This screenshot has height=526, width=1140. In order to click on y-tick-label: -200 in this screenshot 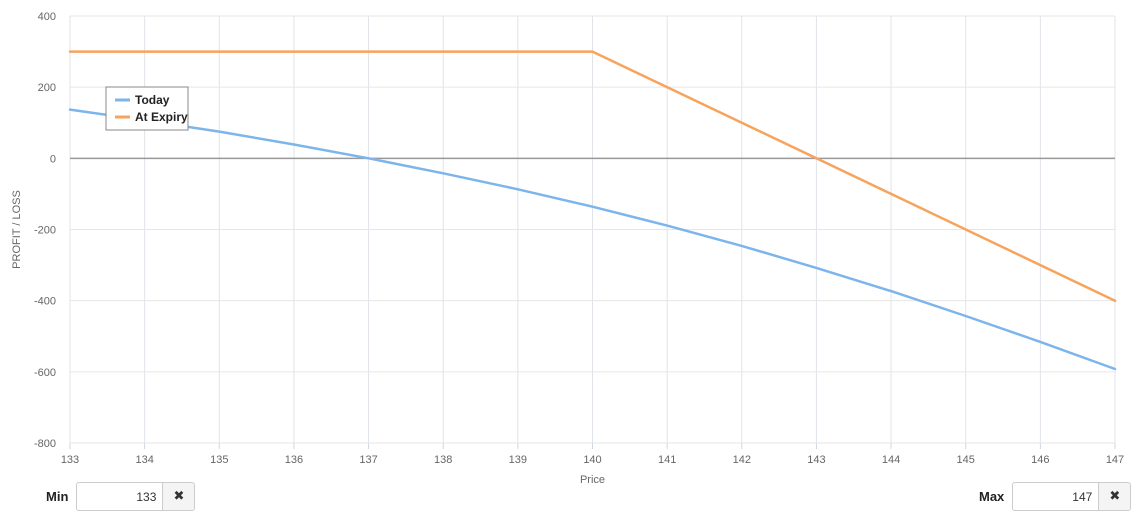, I will do `click(45, 231)`.